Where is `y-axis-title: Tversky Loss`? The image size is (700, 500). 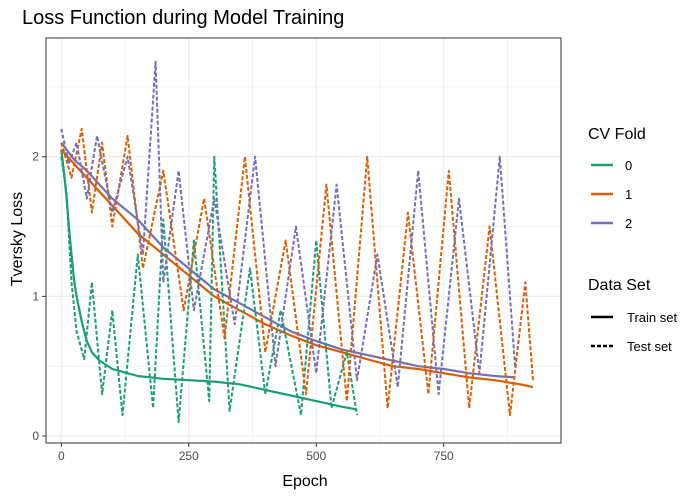
y-axis-title: Tversky Loss is located at coordinates (17, 239).